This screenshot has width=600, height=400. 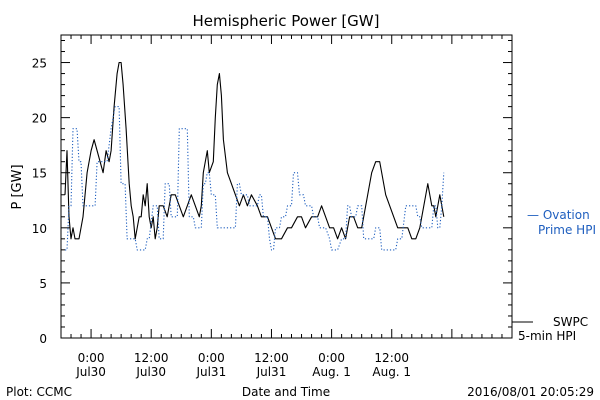 I want to click on y-tick-label: 5, so click(x=43, y=284).